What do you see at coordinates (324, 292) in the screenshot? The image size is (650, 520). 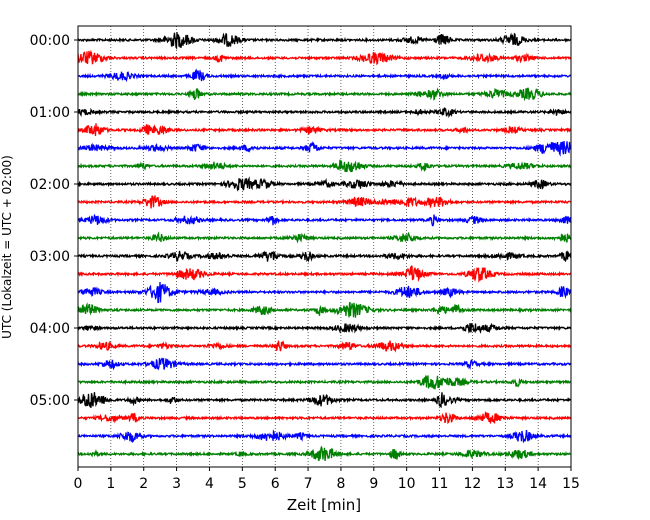 I see `trace-03:30` at bounding box center [324, 292].